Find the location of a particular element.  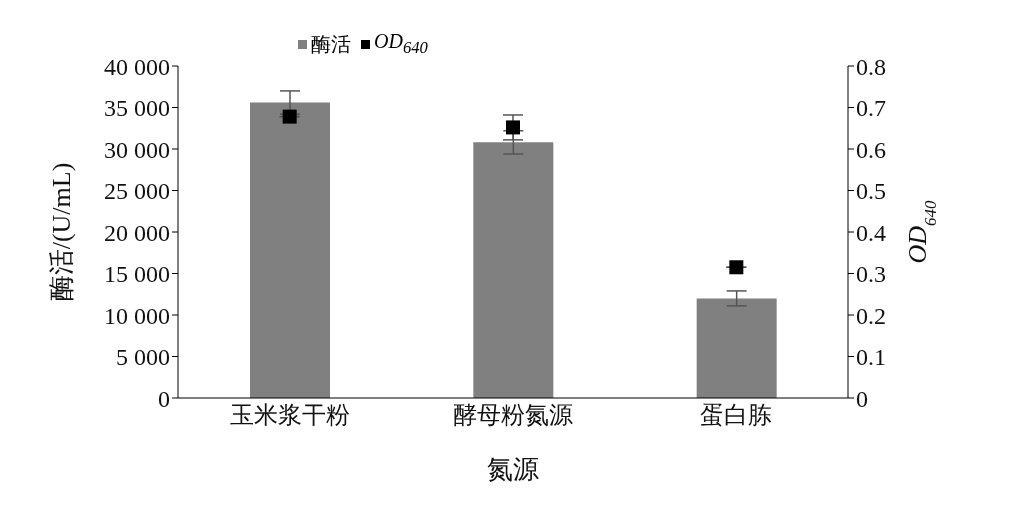

y-tick-label: 40 000 is located at coordinates (137, 66).